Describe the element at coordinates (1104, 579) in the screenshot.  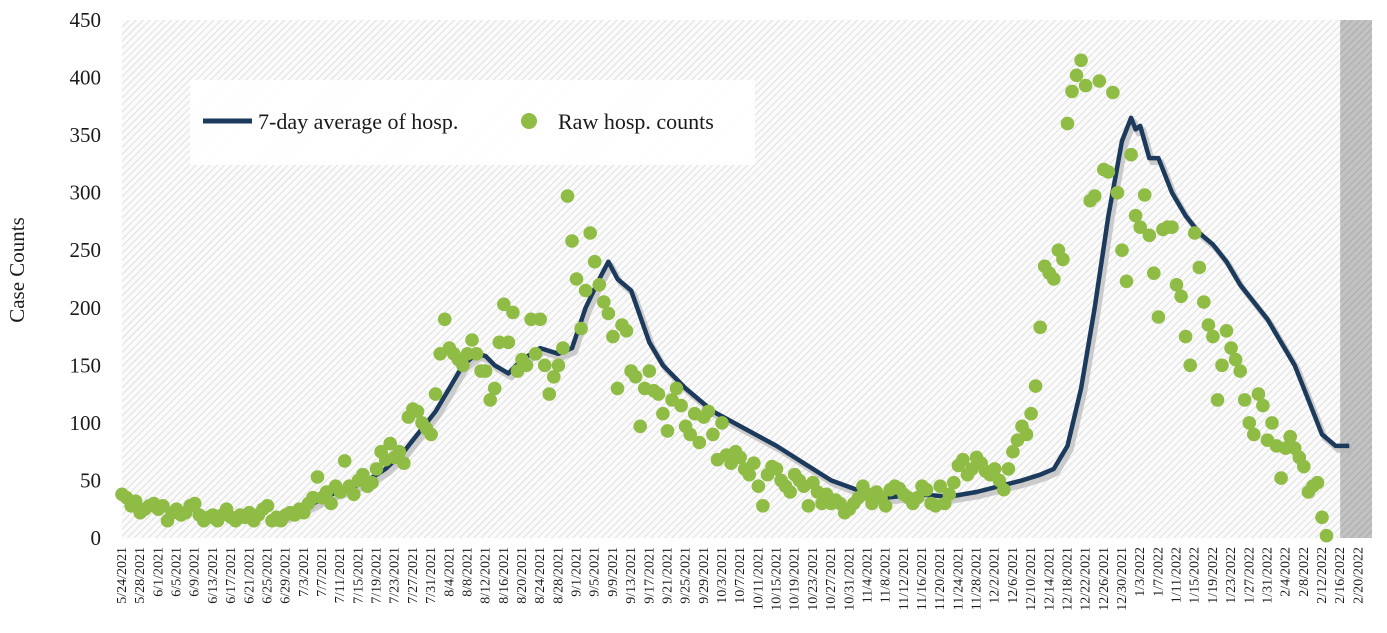
I see `x-tick-label: 12/26/2021` at that location.